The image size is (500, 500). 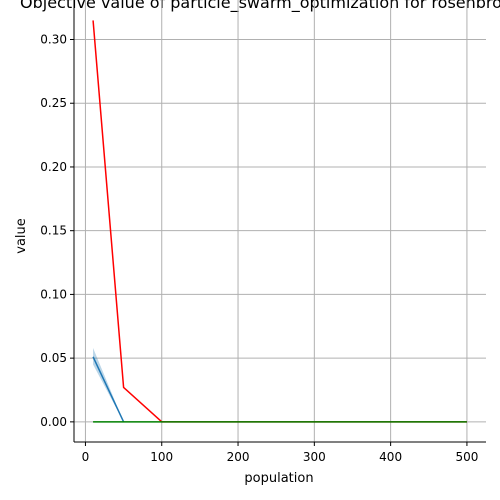 I want to click on confidence-bands, so click(x=108, y=384).